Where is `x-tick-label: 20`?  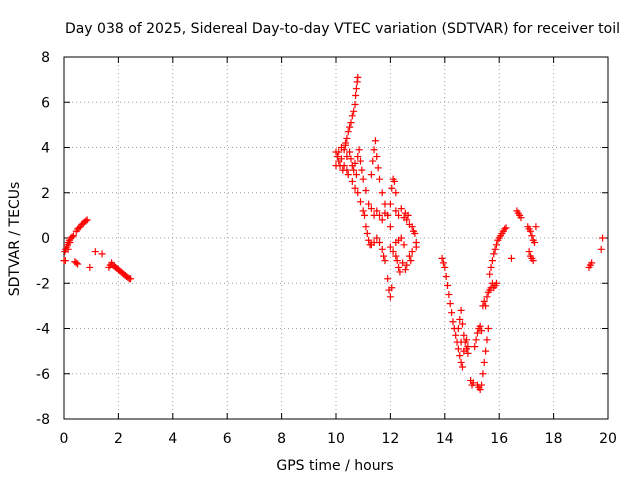 x-tick-label: 20 is located at coordinates (608, 439).